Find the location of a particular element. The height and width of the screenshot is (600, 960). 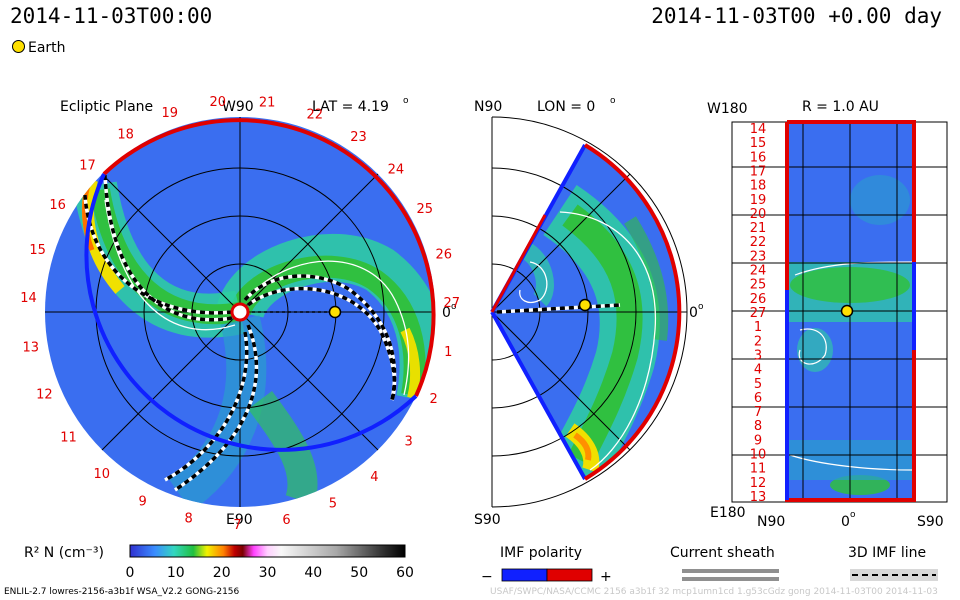

longitude-label: 10 is located at coordinates (102, 474).